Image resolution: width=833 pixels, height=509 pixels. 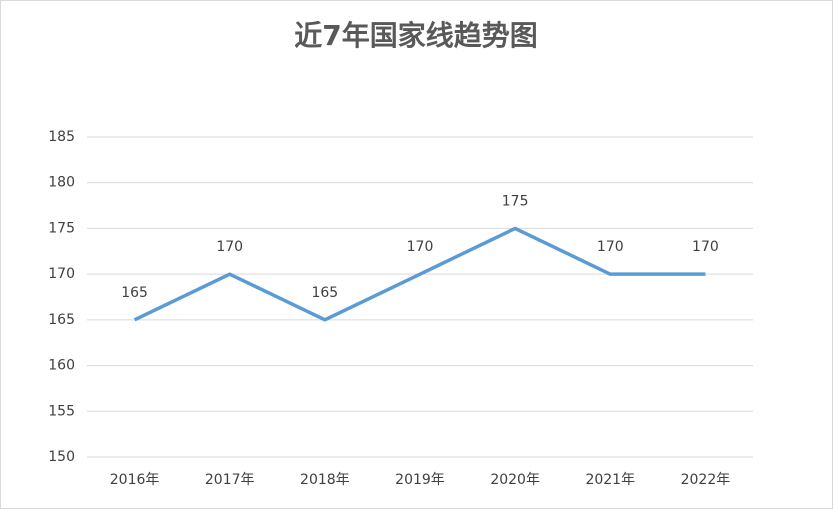 I want to click on y-tick-label: 160, so click(x=61, y=366).